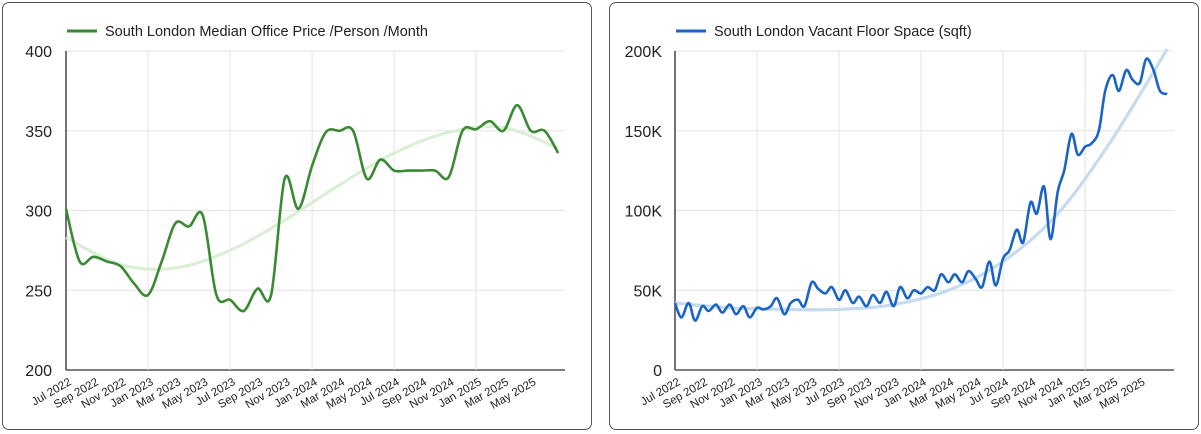 This screenshot has height=434, width=1201. I want to click on legend-label: South London Vacant Floor Space (sqft), so click(843, 32).